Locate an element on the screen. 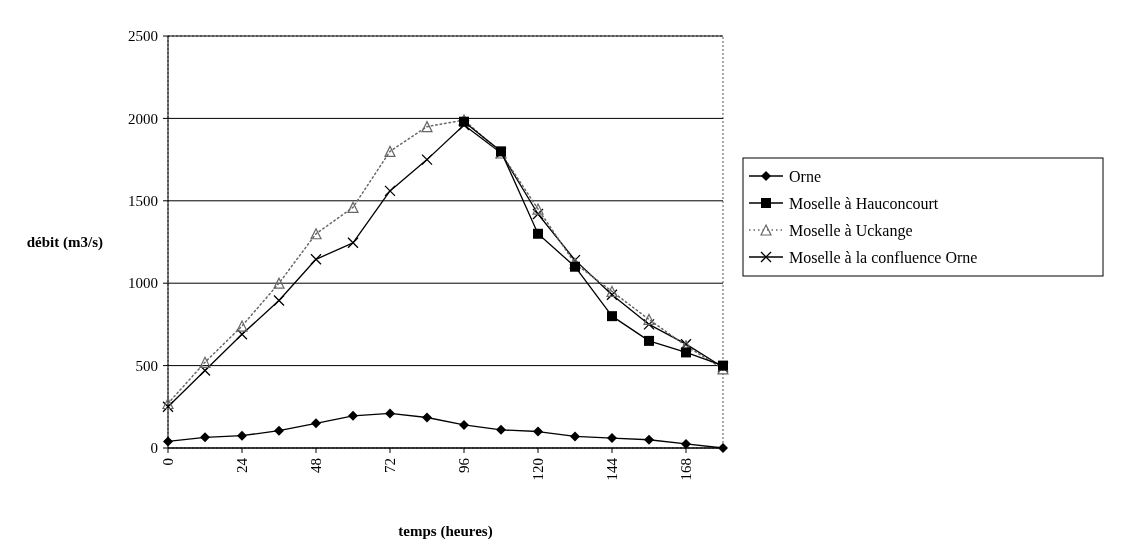 This screenshot has height=557, width=1145. legend-label: Moselle à la confluence Orne is located at coordinates (883, 257).